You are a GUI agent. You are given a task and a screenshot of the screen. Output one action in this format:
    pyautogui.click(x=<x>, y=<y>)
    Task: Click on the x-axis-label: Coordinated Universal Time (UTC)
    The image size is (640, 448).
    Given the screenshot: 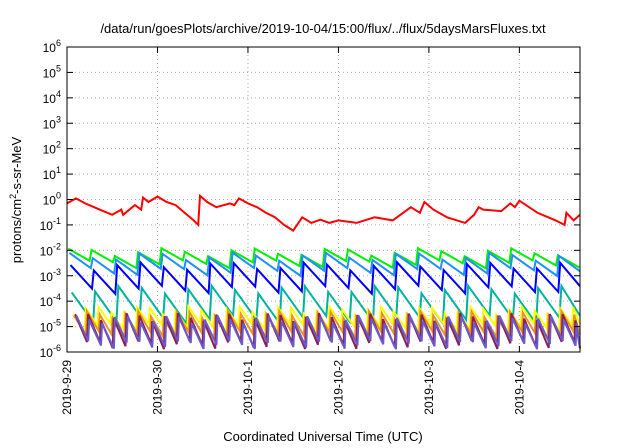 What is the action you would take?
    pyautogui.click(x=322, y=436)
    